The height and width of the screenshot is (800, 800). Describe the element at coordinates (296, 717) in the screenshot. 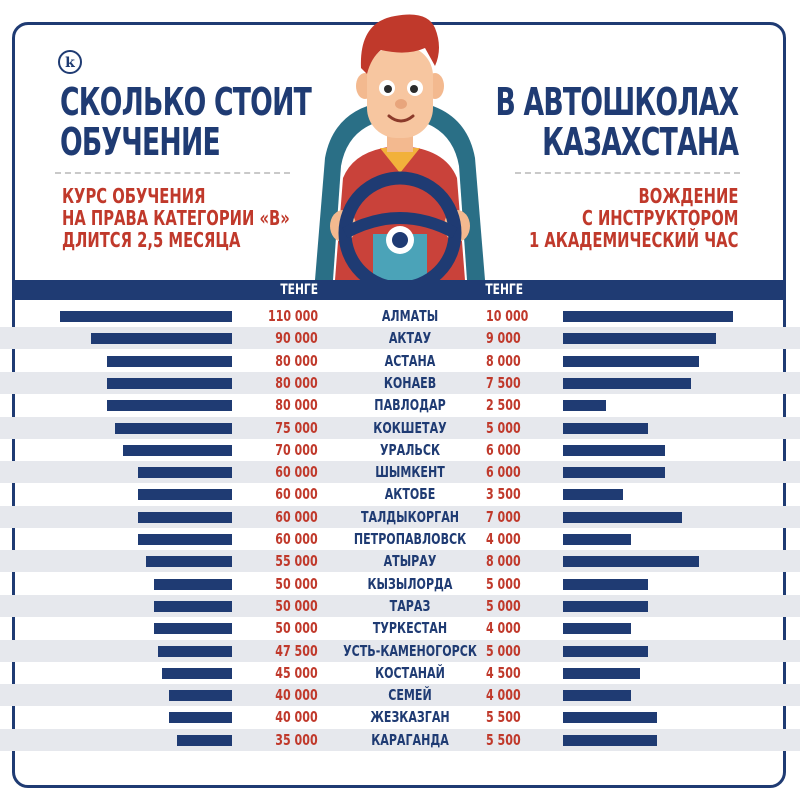

I see `course-cost-label: 40 000` at that location.